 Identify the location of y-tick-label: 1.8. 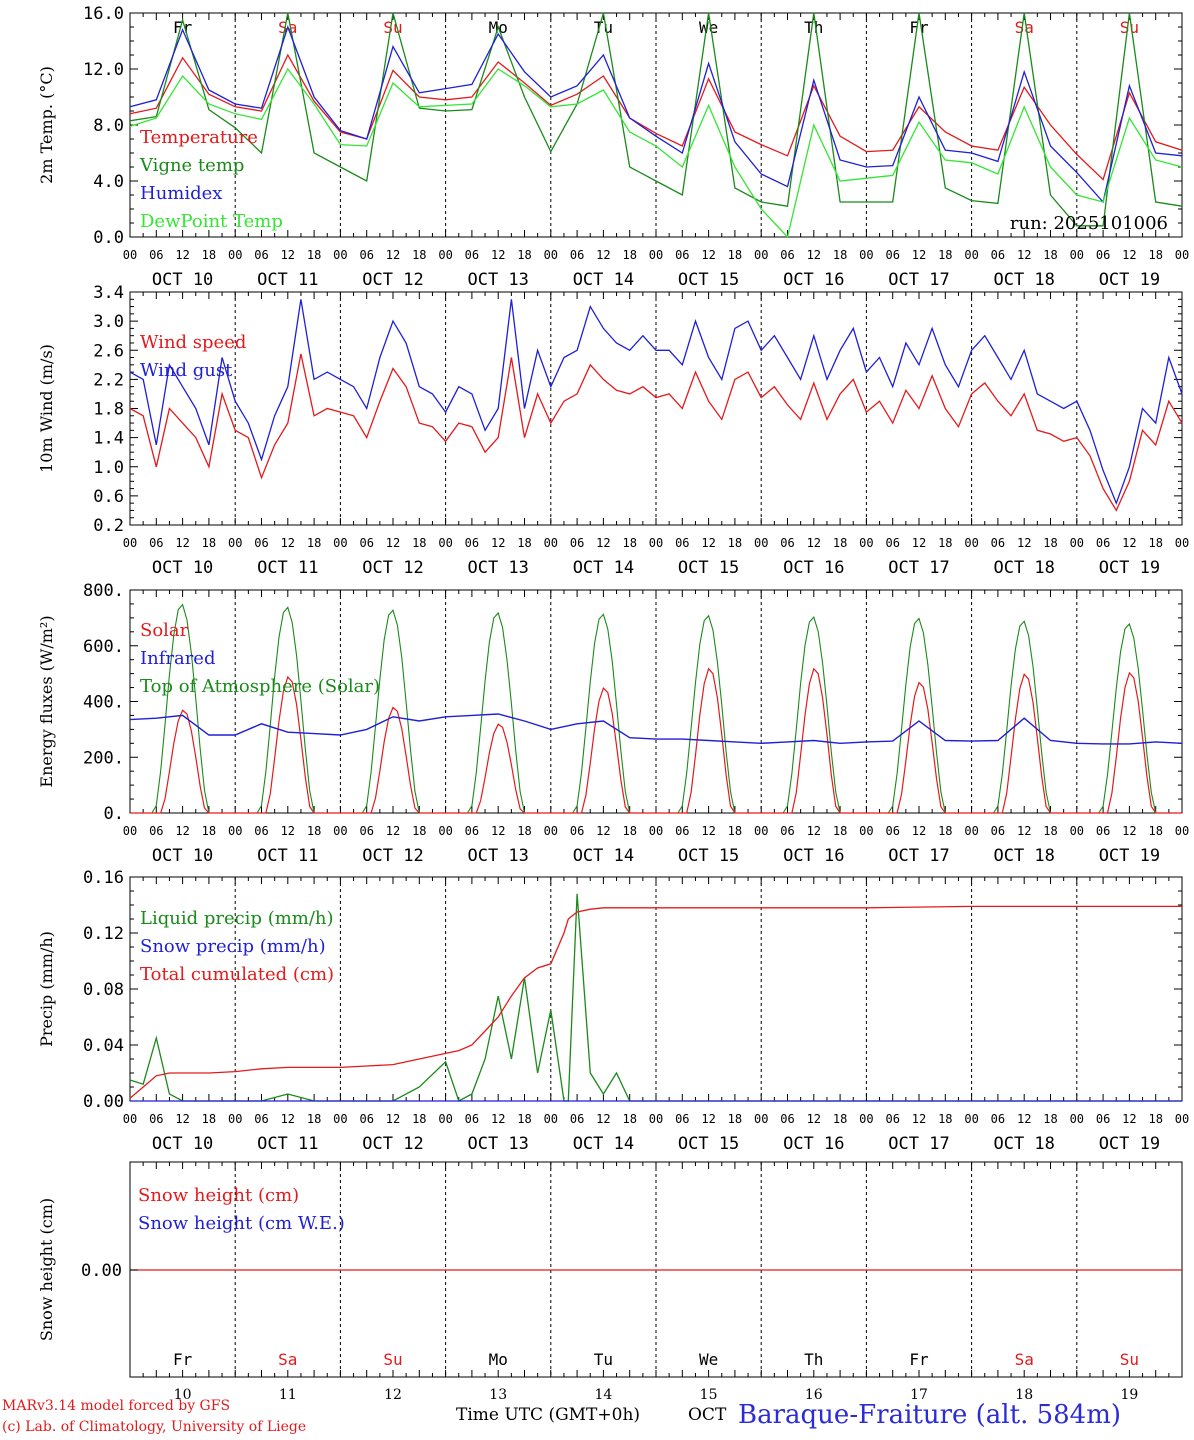
(108, 410).